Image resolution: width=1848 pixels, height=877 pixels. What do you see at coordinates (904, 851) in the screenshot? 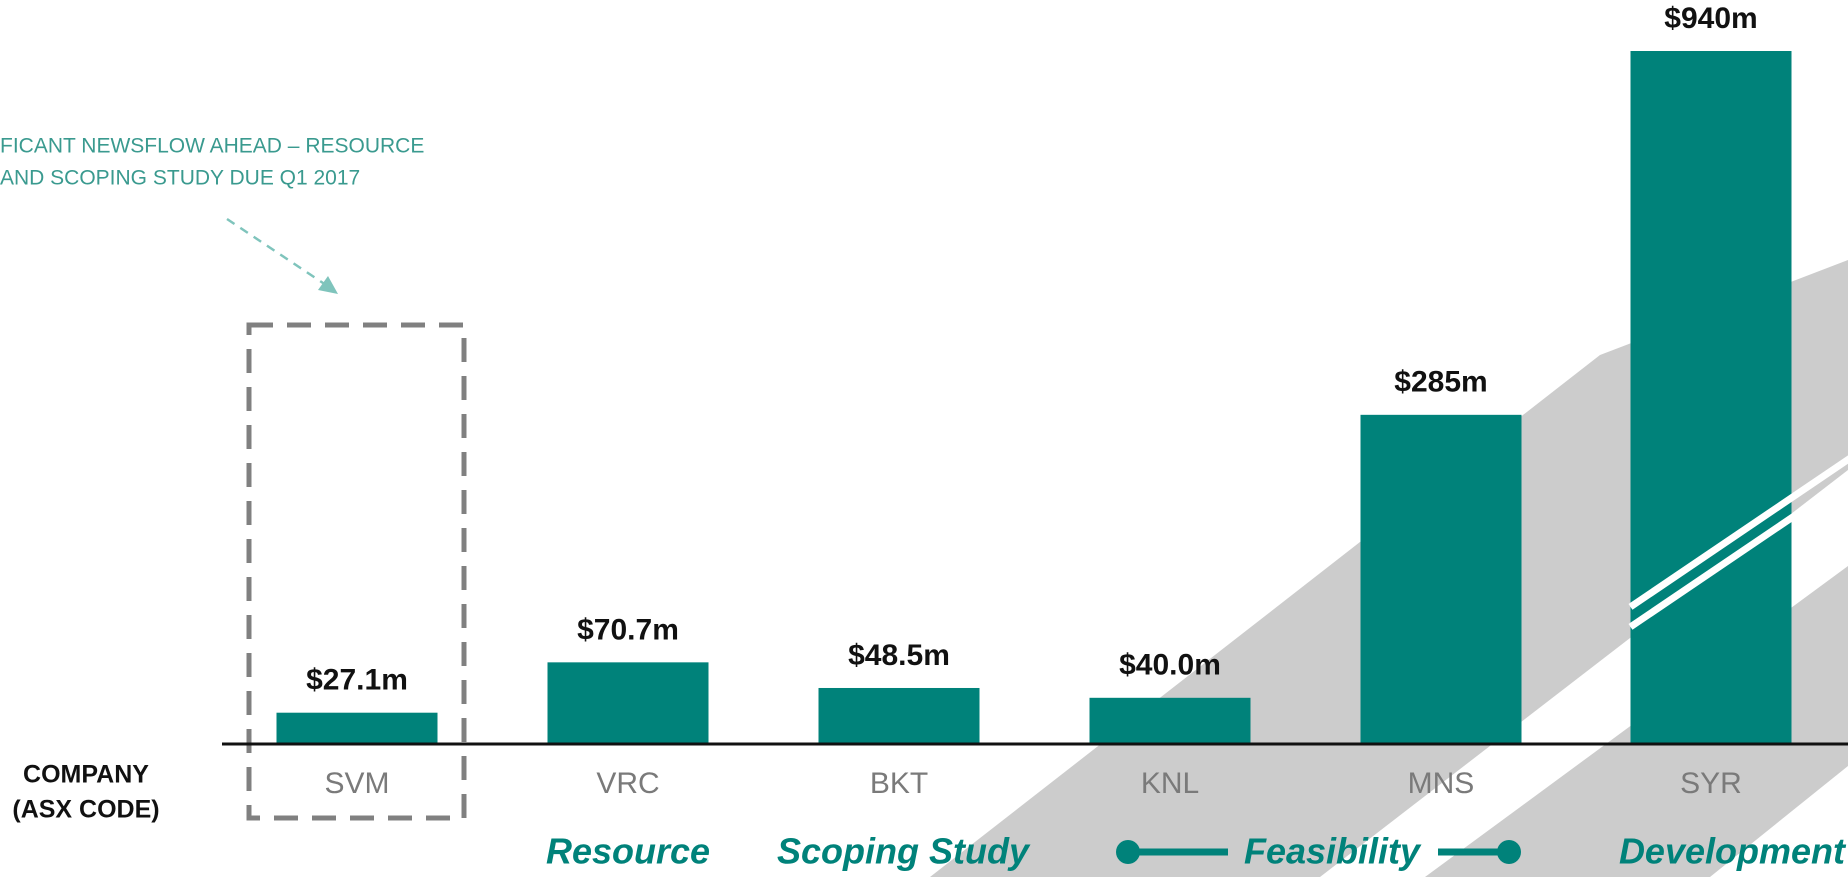
I see `stage-label: Scoping Study` at bounding box center [904, 851].